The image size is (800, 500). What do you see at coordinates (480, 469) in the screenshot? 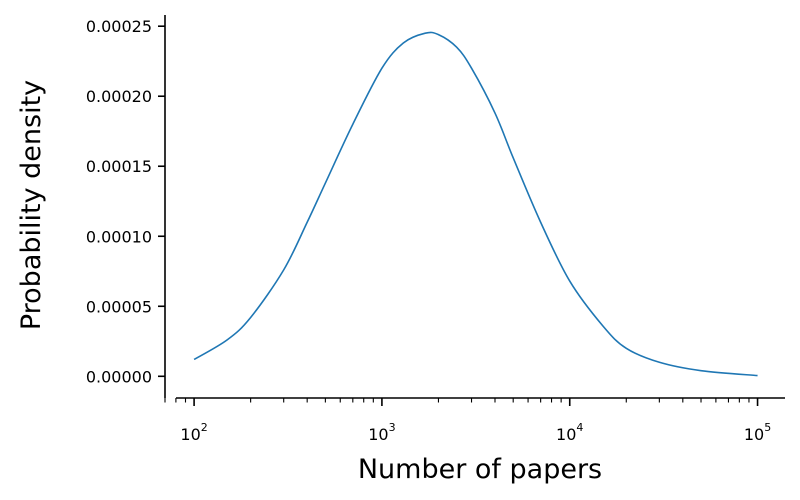
I see `x-axis-title: Number of papers` at bounding box center [480, 469].